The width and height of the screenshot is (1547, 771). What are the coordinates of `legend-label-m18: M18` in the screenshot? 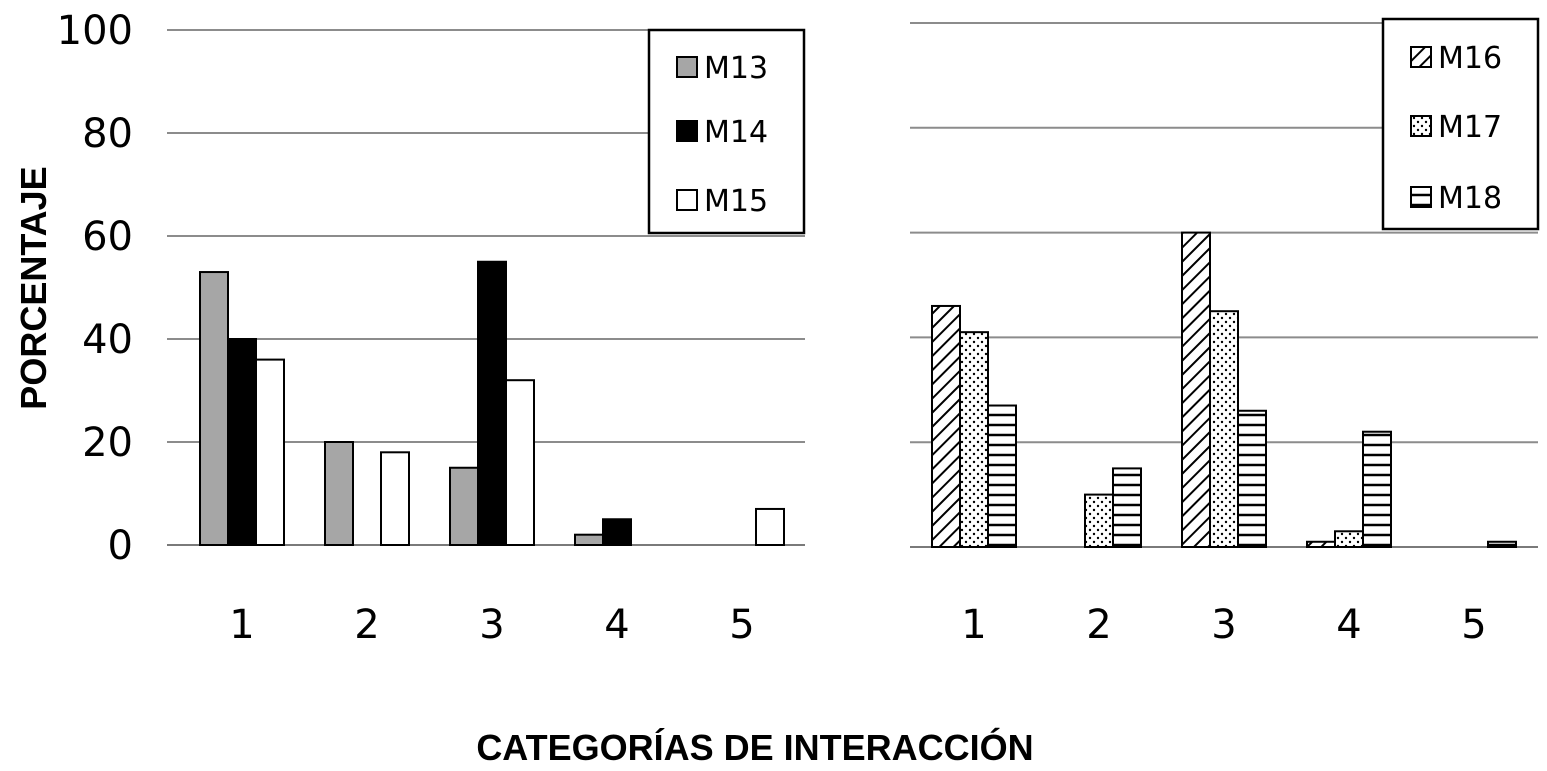 It's located at (1470, 198).